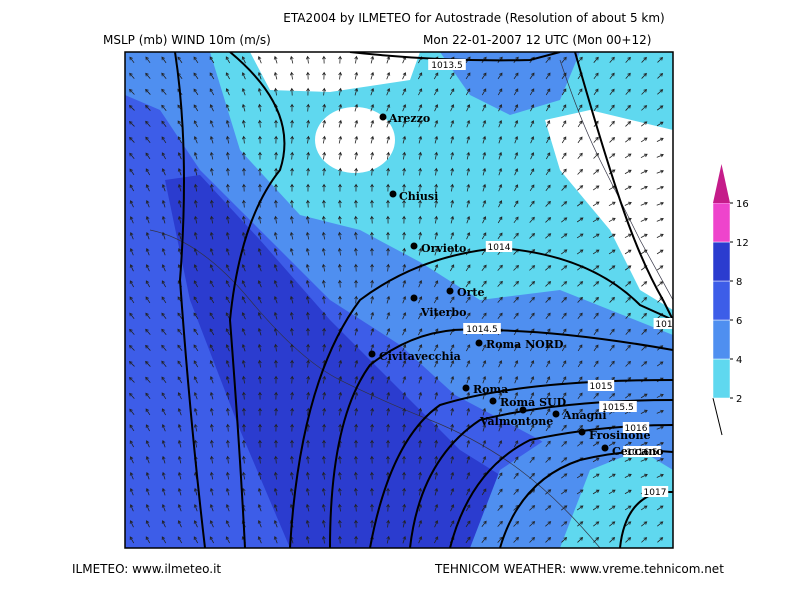  I want to click on colorbar-segment, so click(721, 378).